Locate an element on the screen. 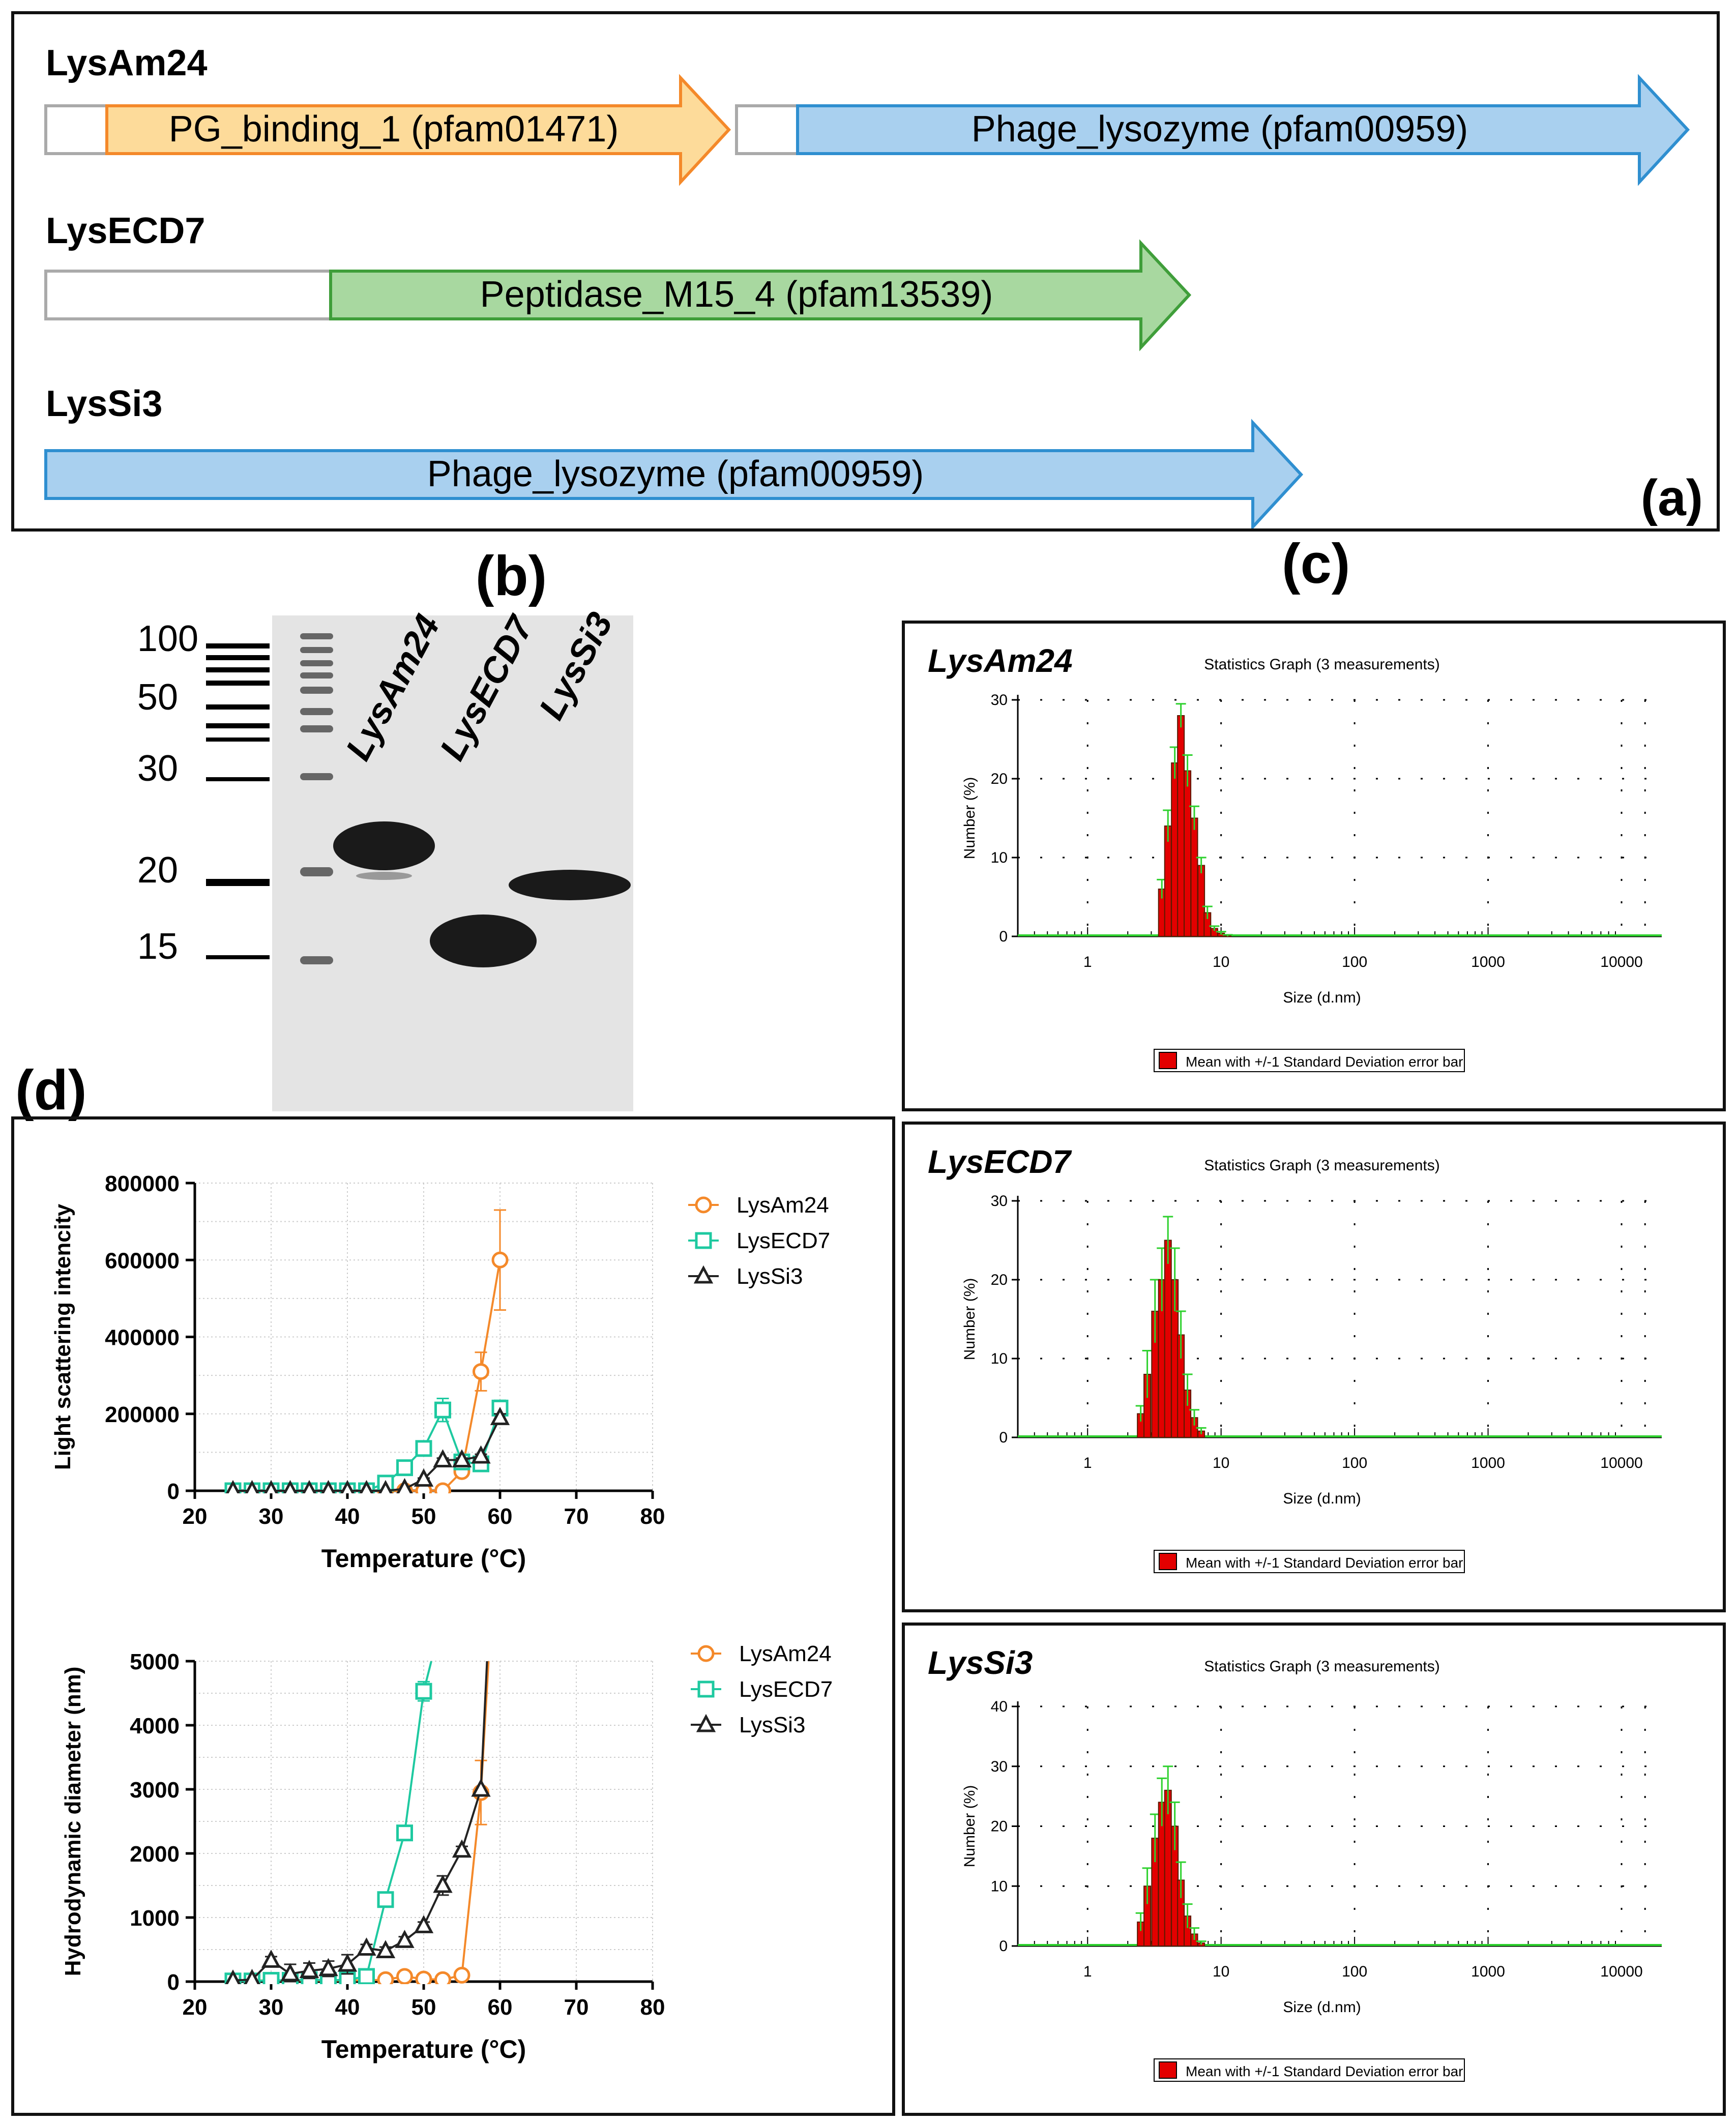 Image resolution: width=1736 pixels, height=2123 pixels. phage-lysozyme-domain-arrow is located at coordinates (674, 474).